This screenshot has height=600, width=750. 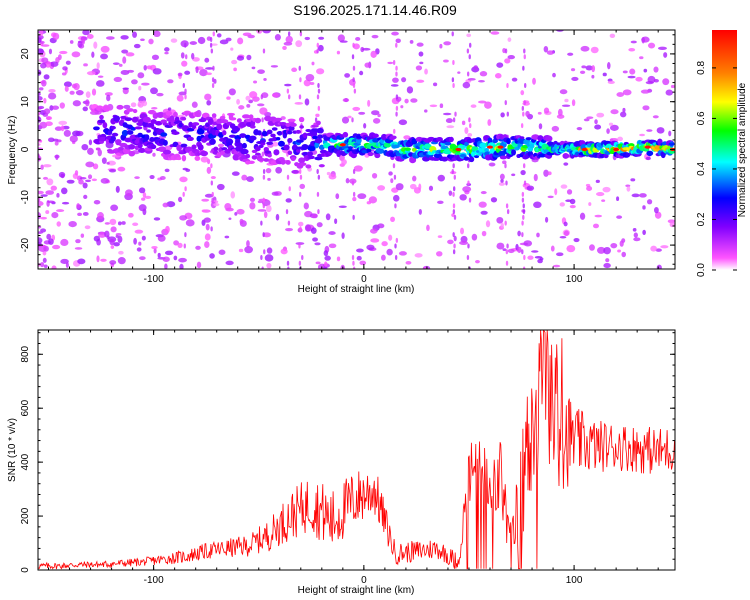 What do you see at coordinates (356, 289) in the screenshot?
I see `spectrogram-x-label: Height of straight line (km)` at bounding box center [356, 289].